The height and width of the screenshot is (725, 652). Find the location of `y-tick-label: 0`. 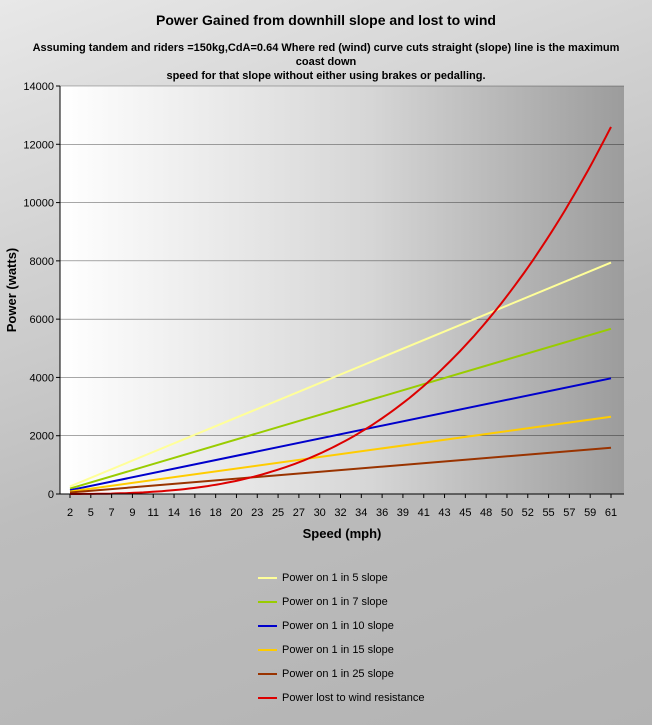

y-tick-label: 0 is located at coordinates (51, 495).